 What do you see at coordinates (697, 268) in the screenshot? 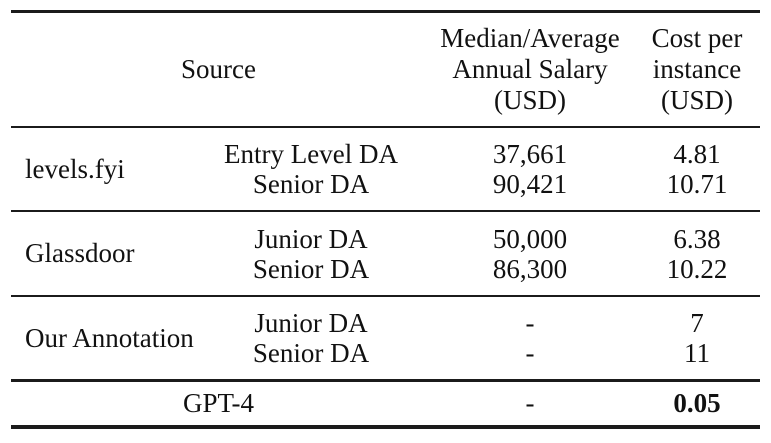
I see `cost-cell: 10.22` at bounding box center [697, 268].